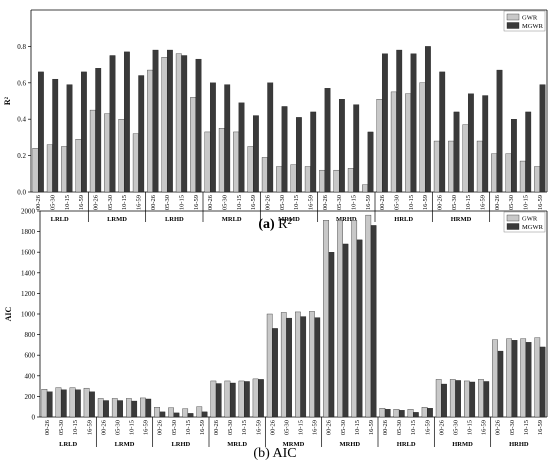  What do you see at coordinates (21, 120) in the screenshot?
I see `y-tick-label: 0.4` at bounding box center [21, 120].